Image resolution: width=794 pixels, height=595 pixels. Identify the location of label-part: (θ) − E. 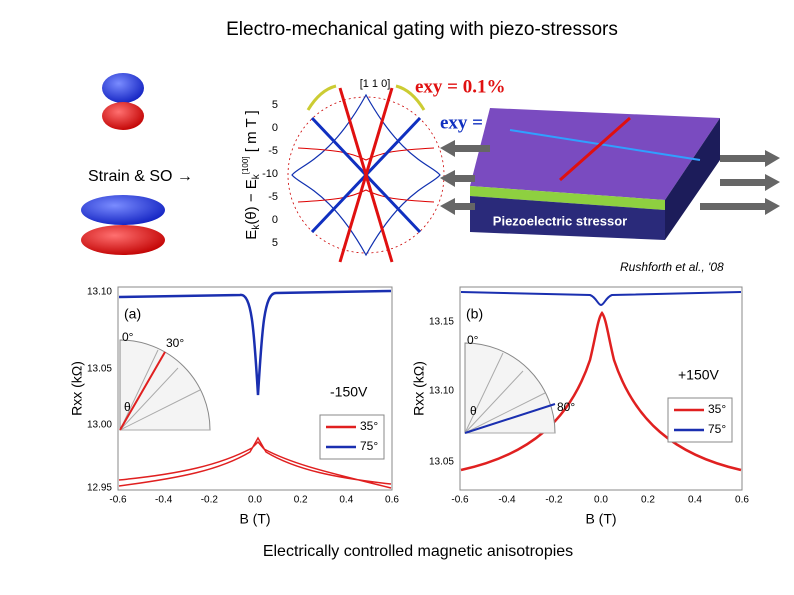
(251, 201).